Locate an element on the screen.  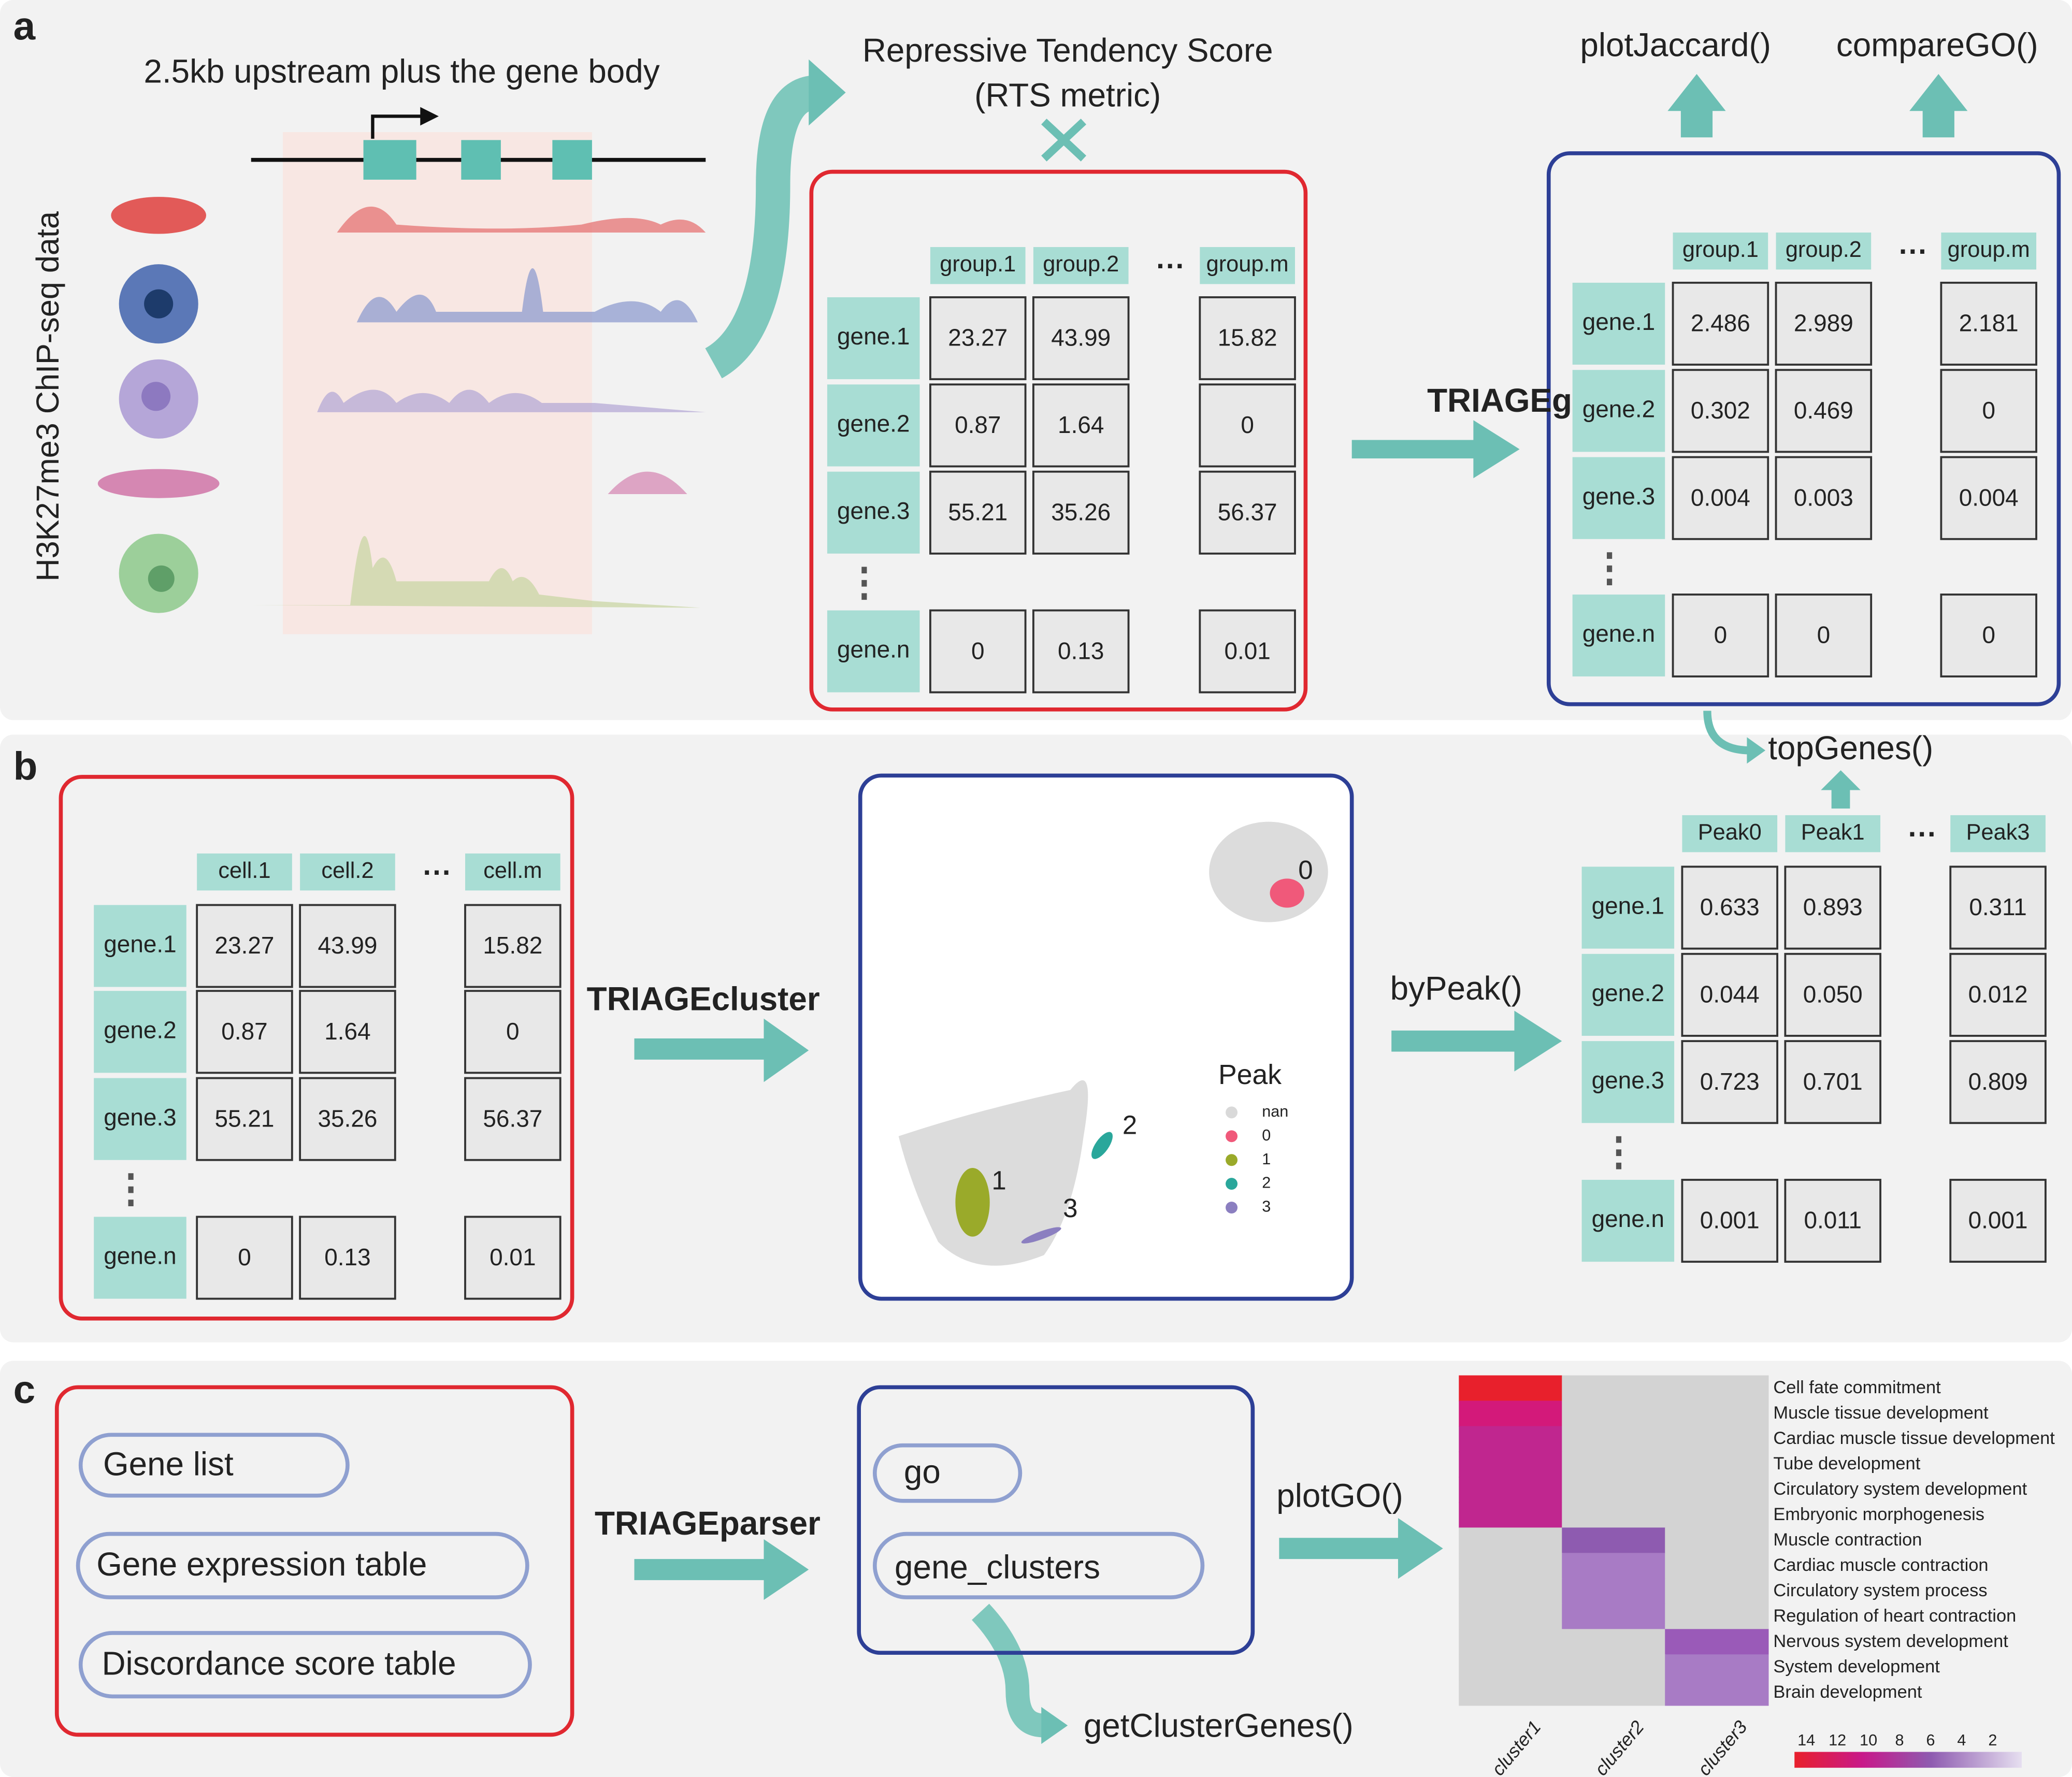
term-label: Cardiac muscle contraction is located at coordinates (1880, 1565).